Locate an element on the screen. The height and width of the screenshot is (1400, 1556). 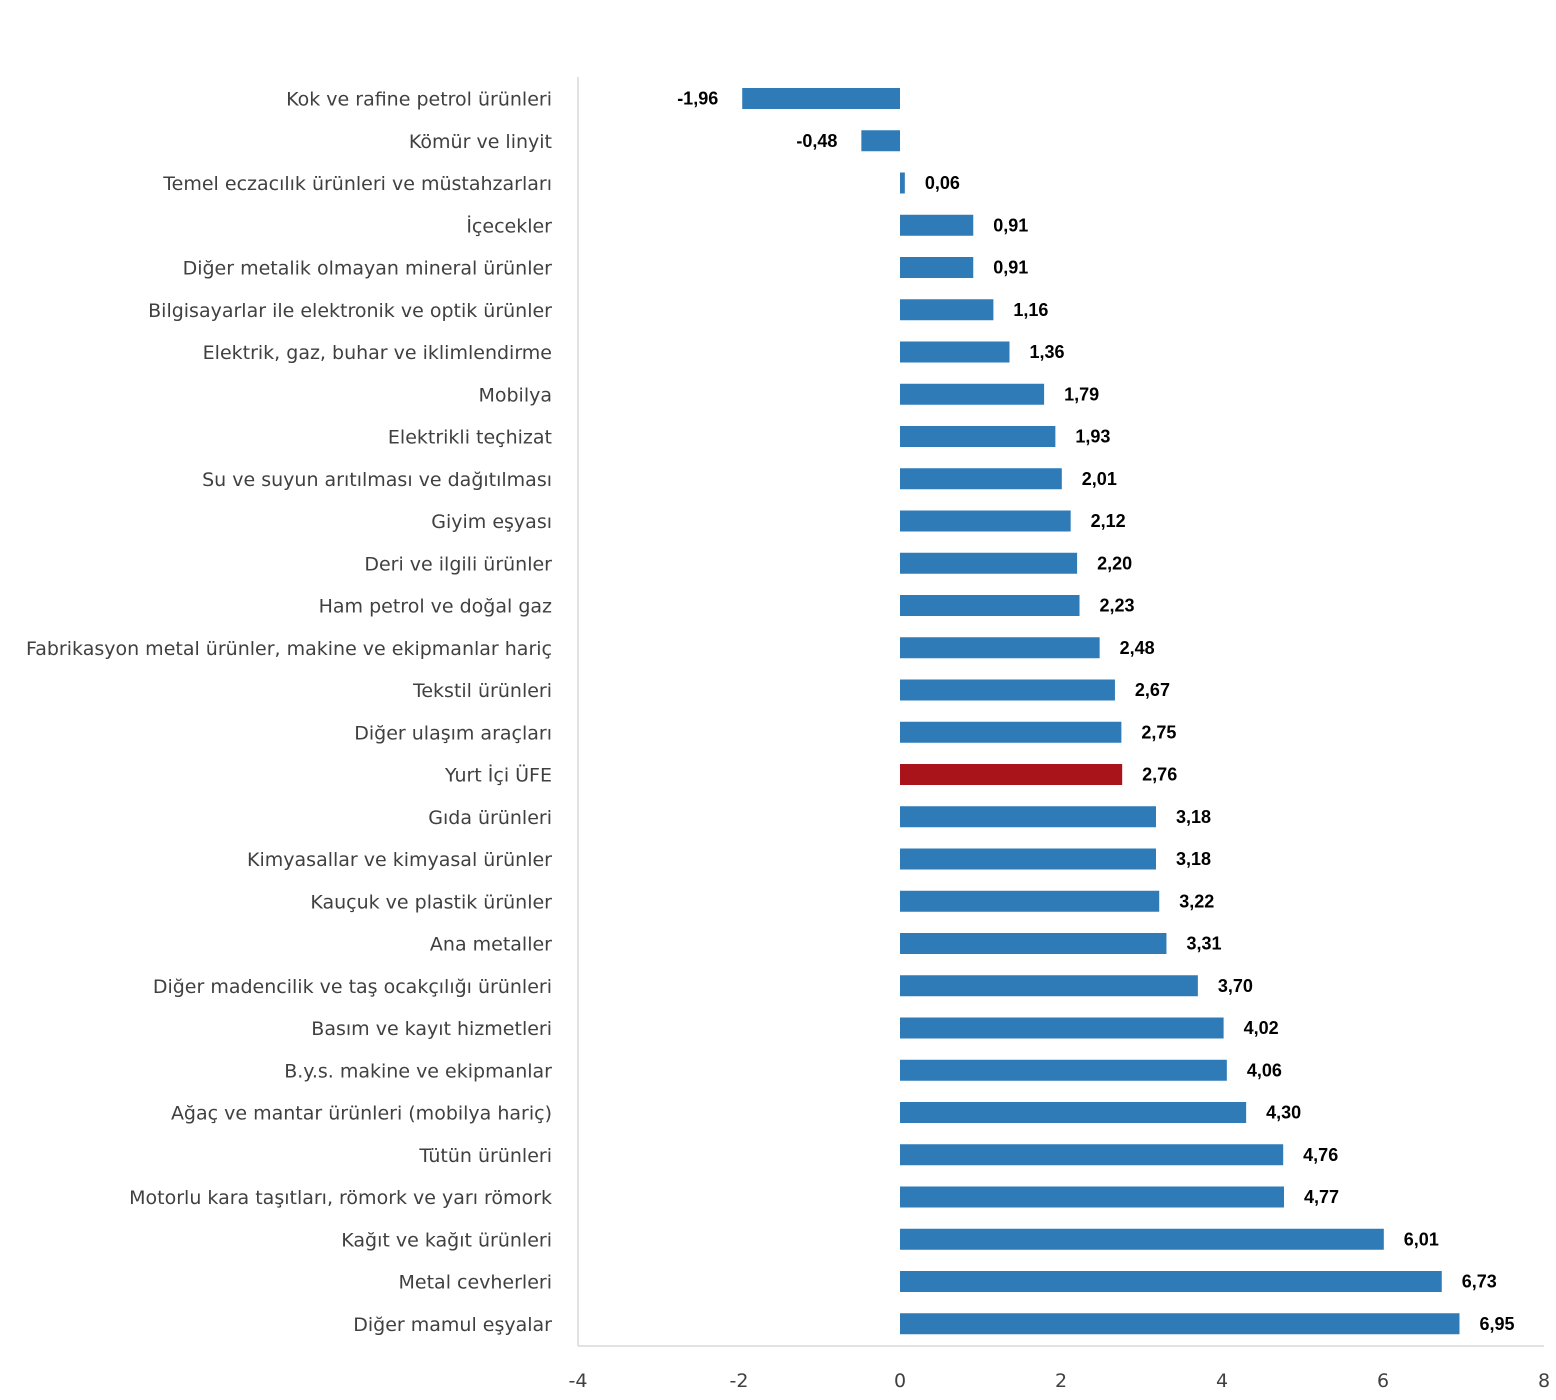
value-label: 1,79 is located at coordinates (1081, 394).